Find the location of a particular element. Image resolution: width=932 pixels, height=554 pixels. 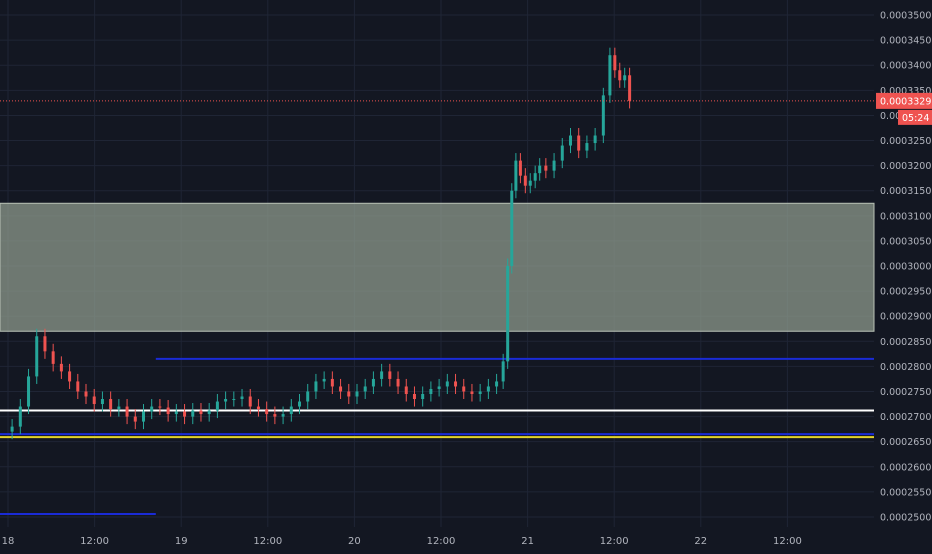

x-tick-label: 19 is located at coordinates (181, 541).